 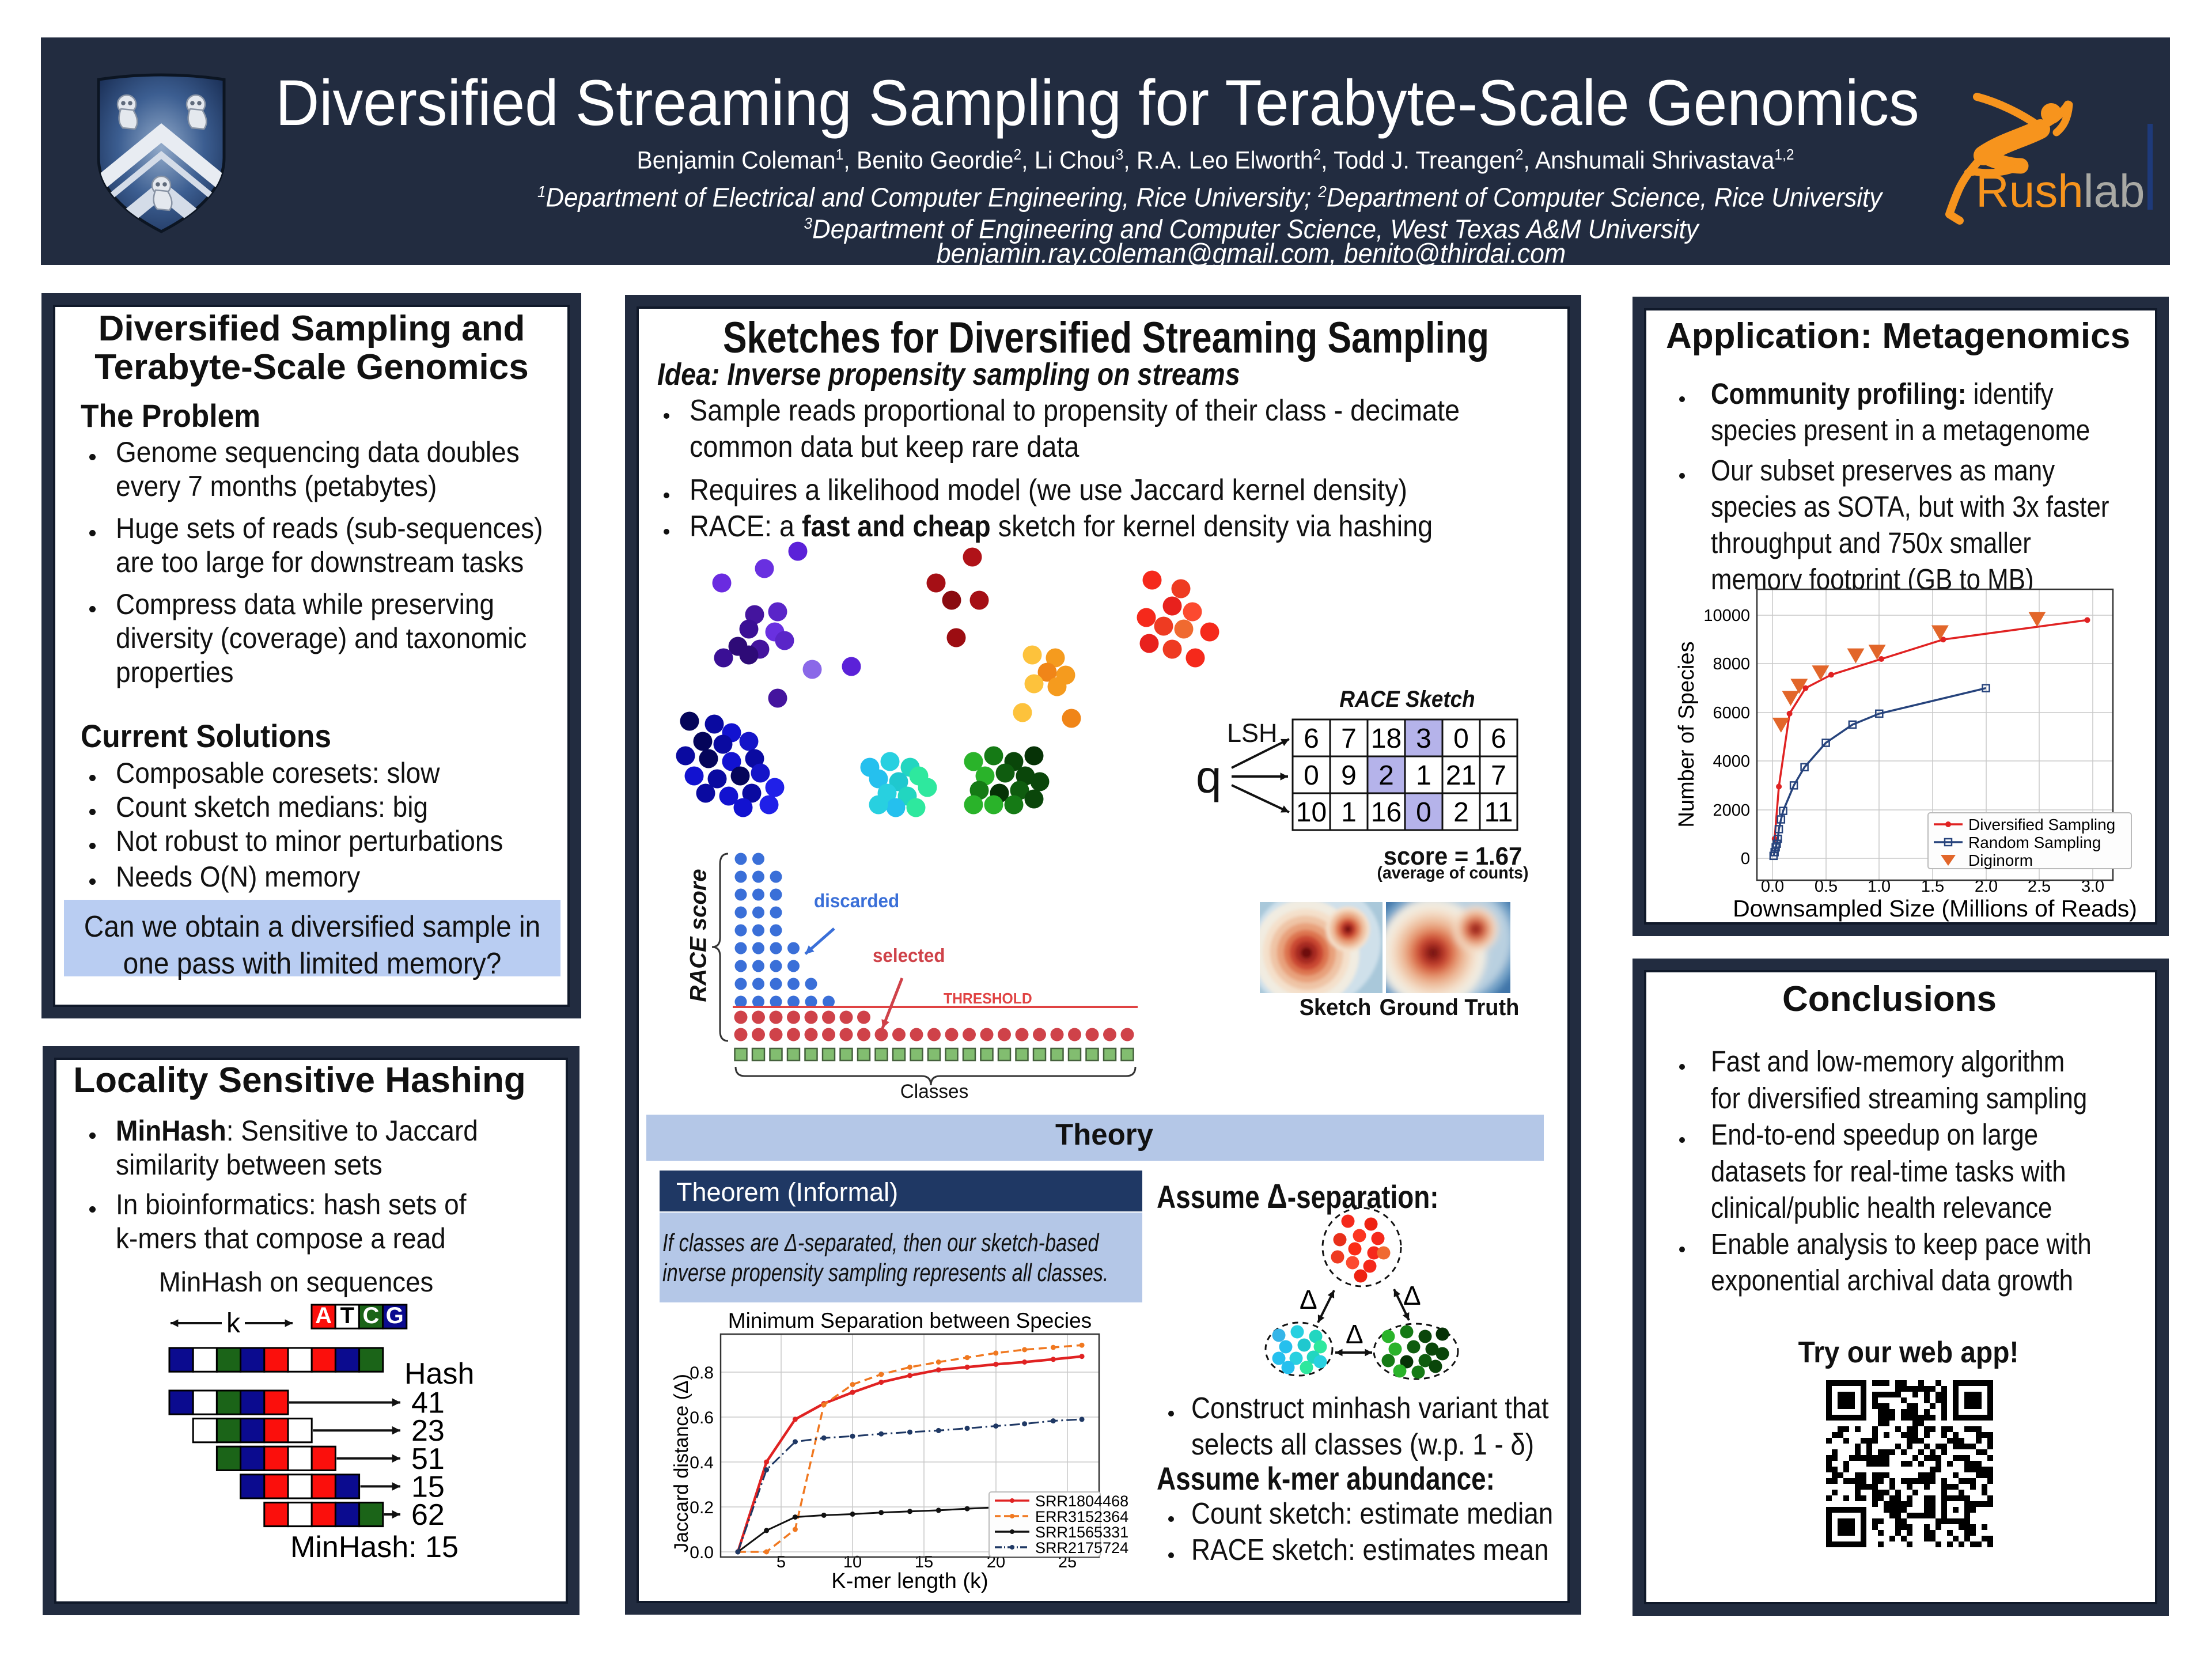 I want to click on svg-text: 16, so click(x=1386, y=812).